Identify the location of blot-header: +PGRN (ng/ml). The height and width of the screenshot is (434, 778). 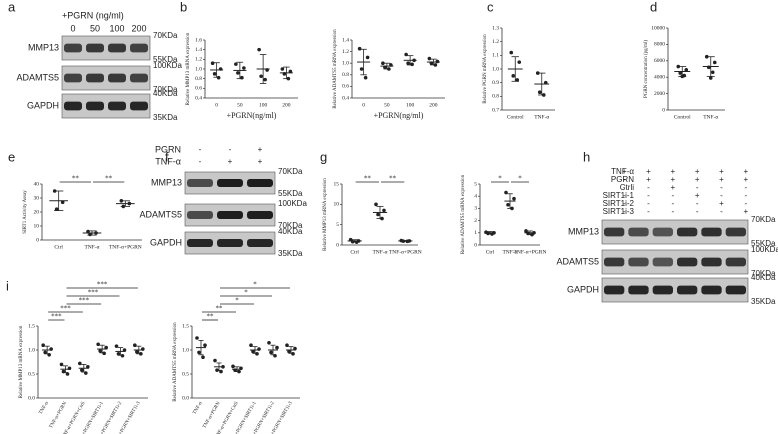
(93, 15).